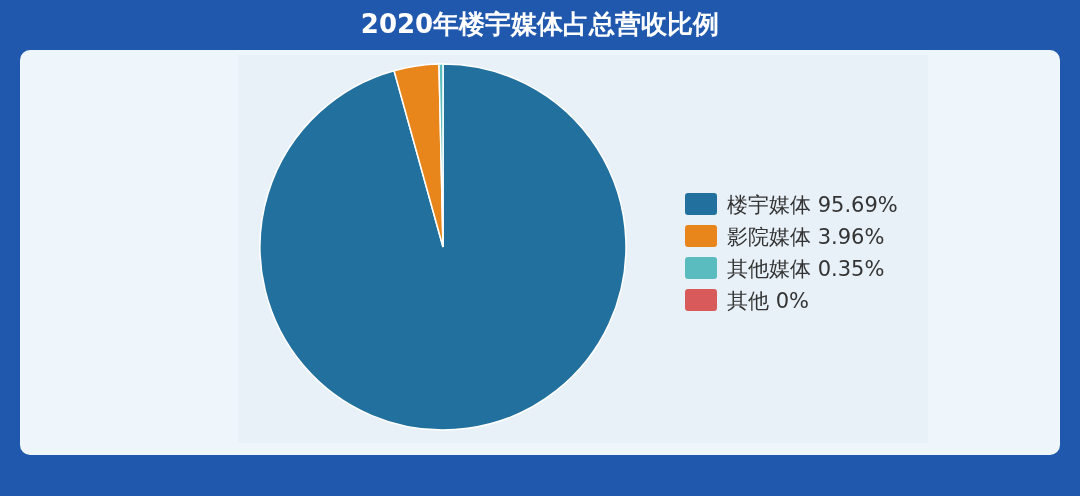  Describe the element at coordinates (768, 301) in the screenshot. I see `legend-label: 其他 0%` at that location.